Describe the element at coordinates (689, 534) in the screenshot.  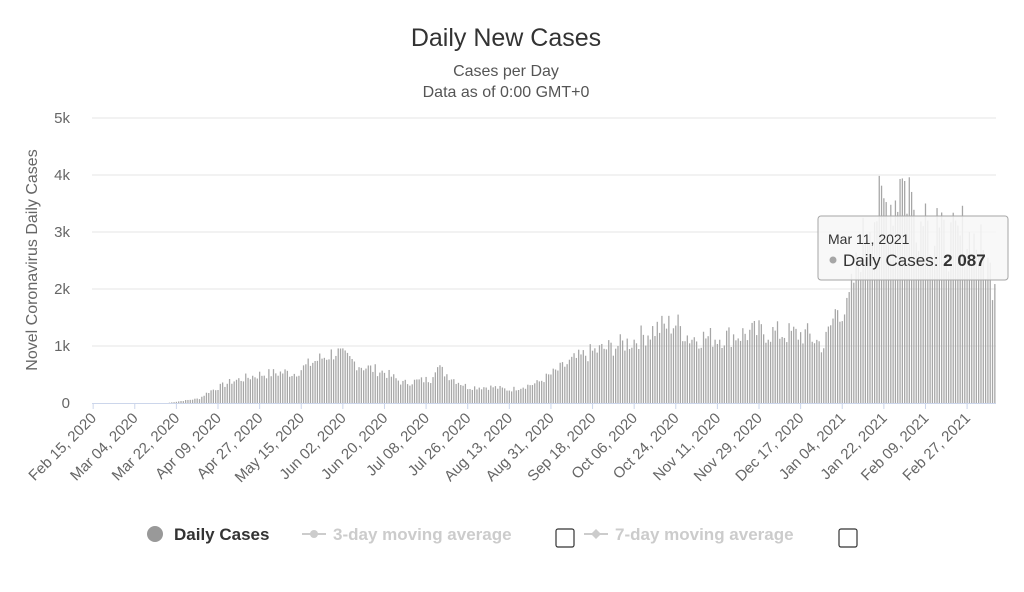
I see `legend-item-7-day-average: 7-day moving average` at that location.